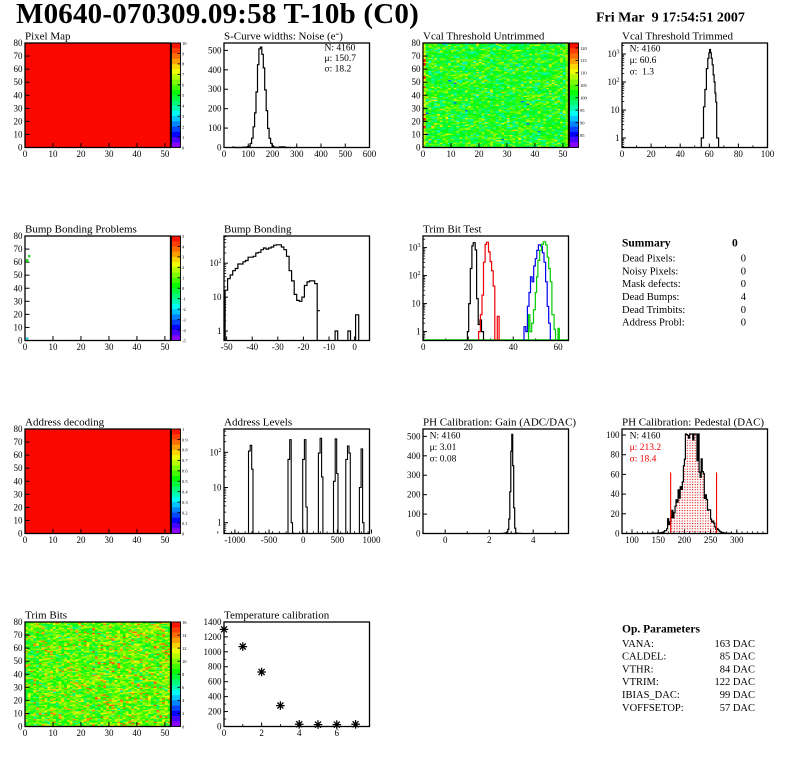 Image resolution: width=796 pixels, height=772 pixels. What do you see at coordinates (183, 674) in the screenshot?
I see `svg-text: 8` at bounding box center [183, 674].